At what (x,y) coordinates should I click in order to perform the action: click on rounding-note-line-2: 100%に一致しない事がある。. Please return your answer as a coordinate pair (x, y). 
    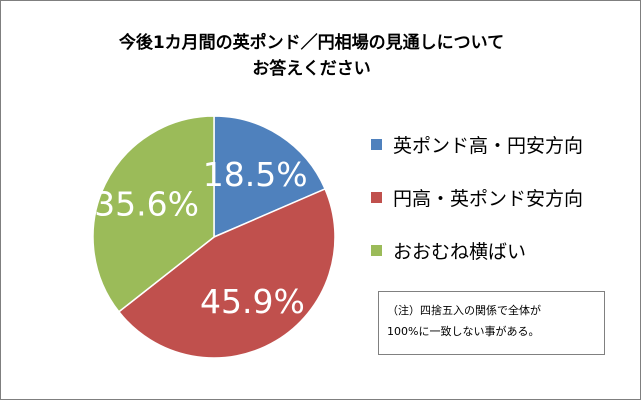
    Looking at the image, I should click on (463, 331).